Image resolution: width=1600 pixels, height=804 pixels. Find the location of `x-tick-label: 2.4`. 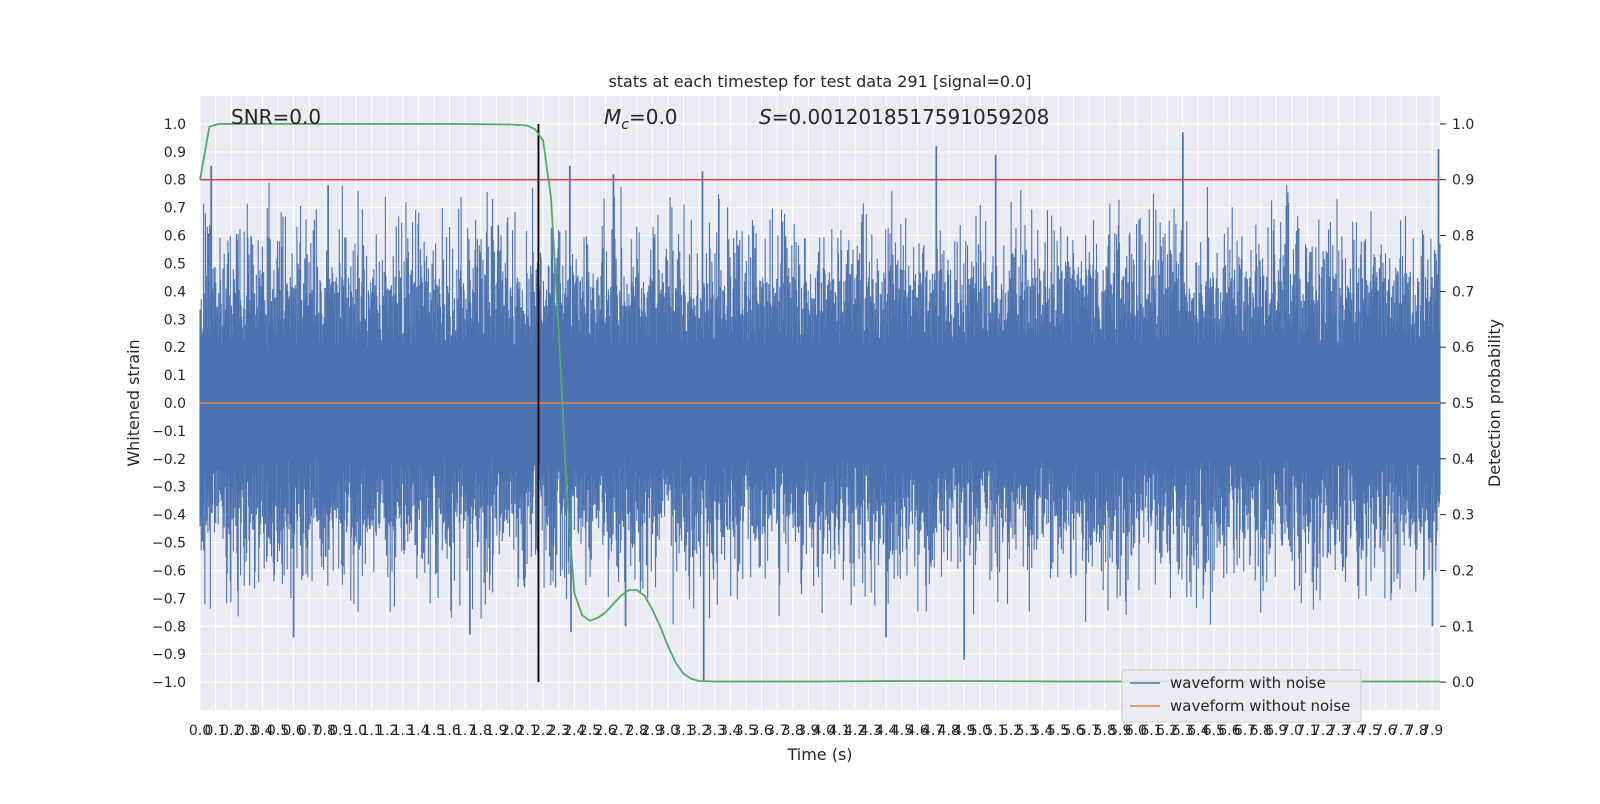

x-tick-label: 2.4 is located at coordinates (574, 731).